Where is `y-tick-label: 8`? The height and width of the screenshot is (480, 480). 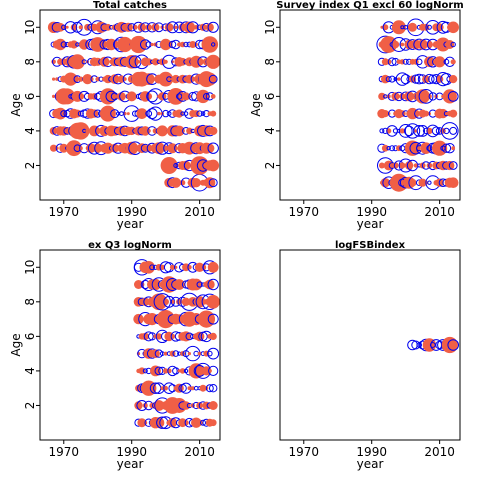 y-tick-label: 8 is located at coordinates (30, 62).